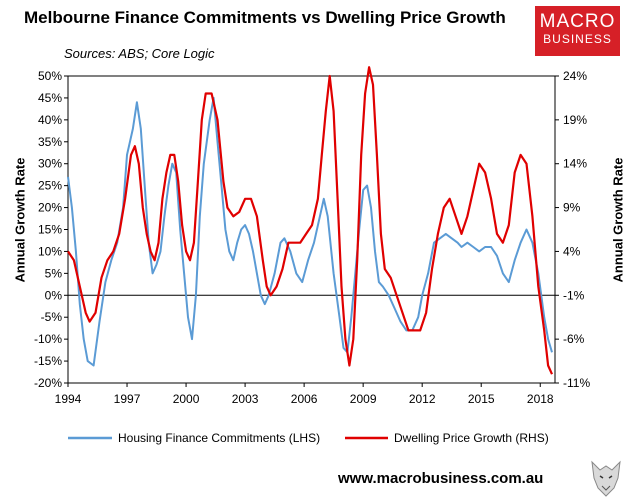  What do you see at coordinates (54, 273) in the screenshot?
I see `y-left-tick-label: 5%` at bounding box center [54, 273].